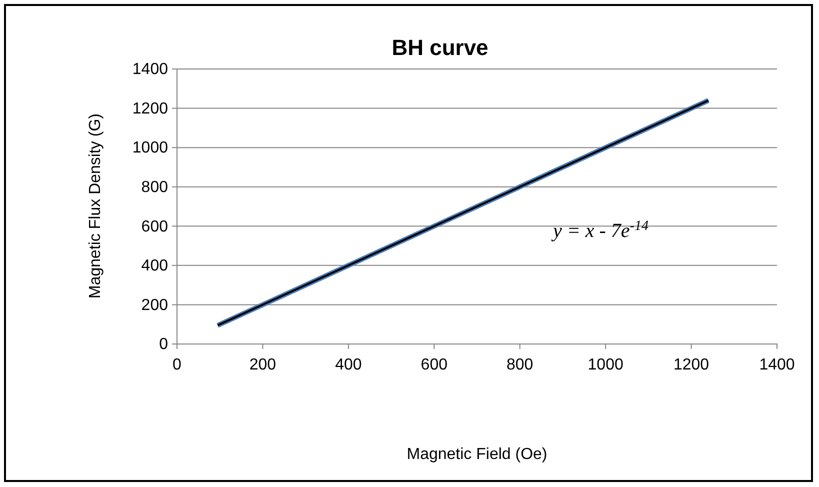 The width and height of the screenshot is (819, 487). What do you see at coordinates (348, 365) in the screenshot?
I see `x-tick-label: 400` at bounding box center [348, 365].